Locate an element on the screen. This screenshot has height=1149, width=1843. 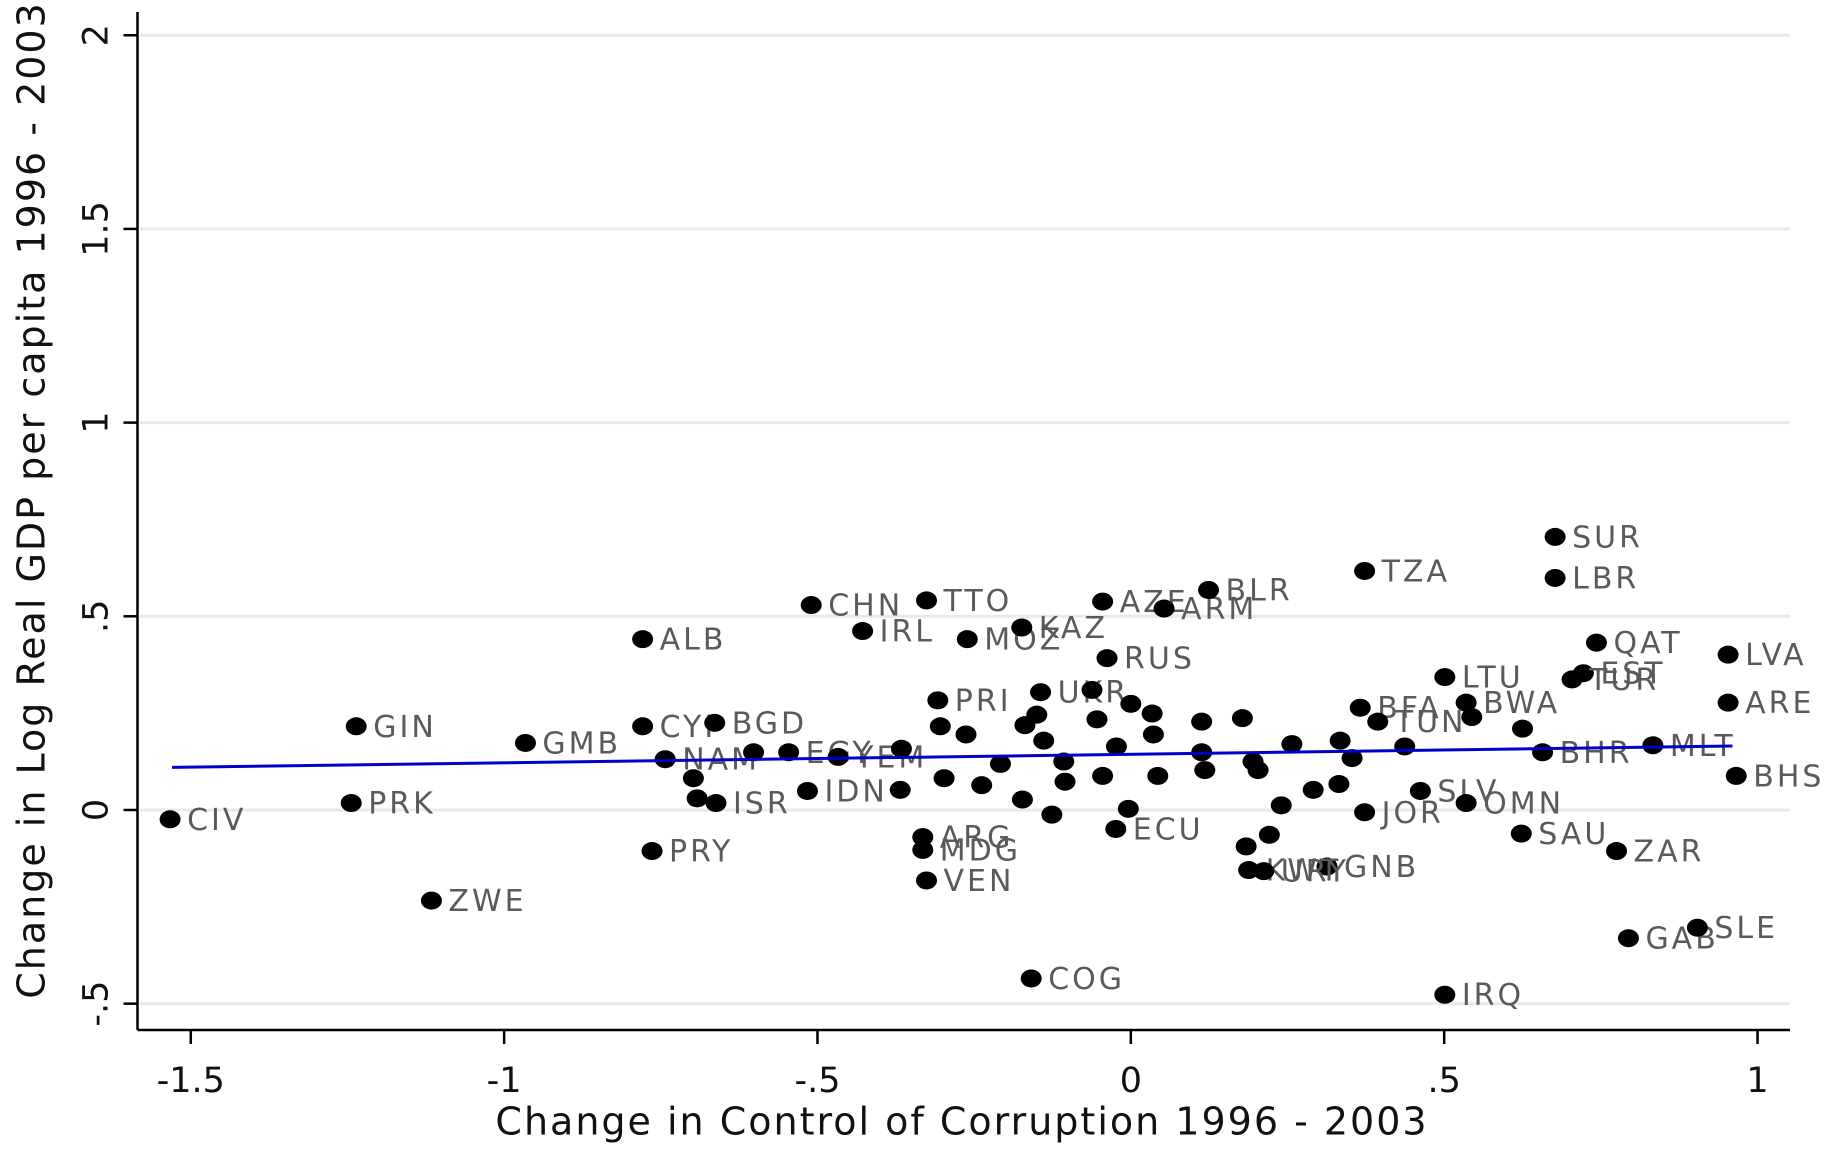
point-label: MDG is located at coordinates (980, 850).